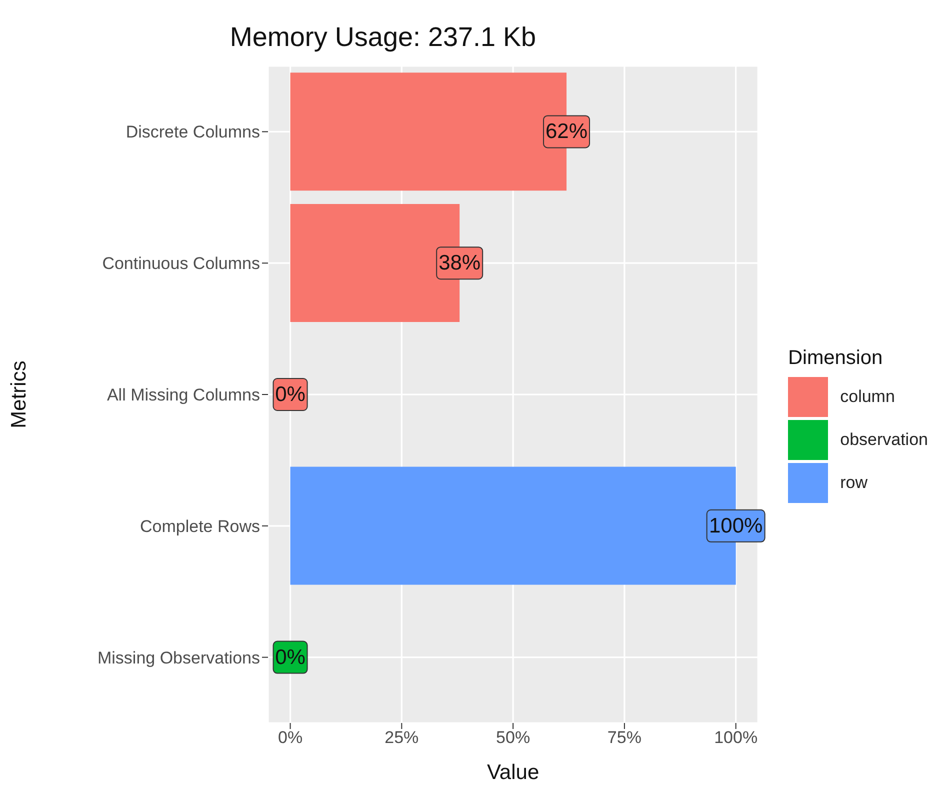  Describe the element at coordinates (854, 483) in the screenshot. I see `legend-label: row` at that location.